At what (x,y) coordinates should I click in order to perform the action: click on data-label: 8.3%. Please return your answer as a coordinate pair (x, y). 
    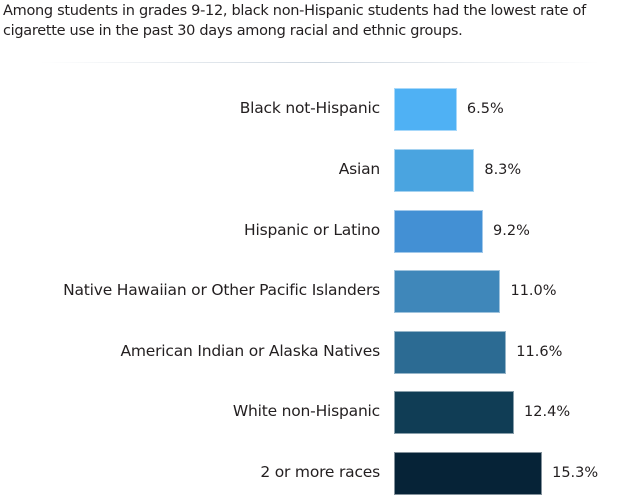
    Looking at the image, I should click on (503, 170).